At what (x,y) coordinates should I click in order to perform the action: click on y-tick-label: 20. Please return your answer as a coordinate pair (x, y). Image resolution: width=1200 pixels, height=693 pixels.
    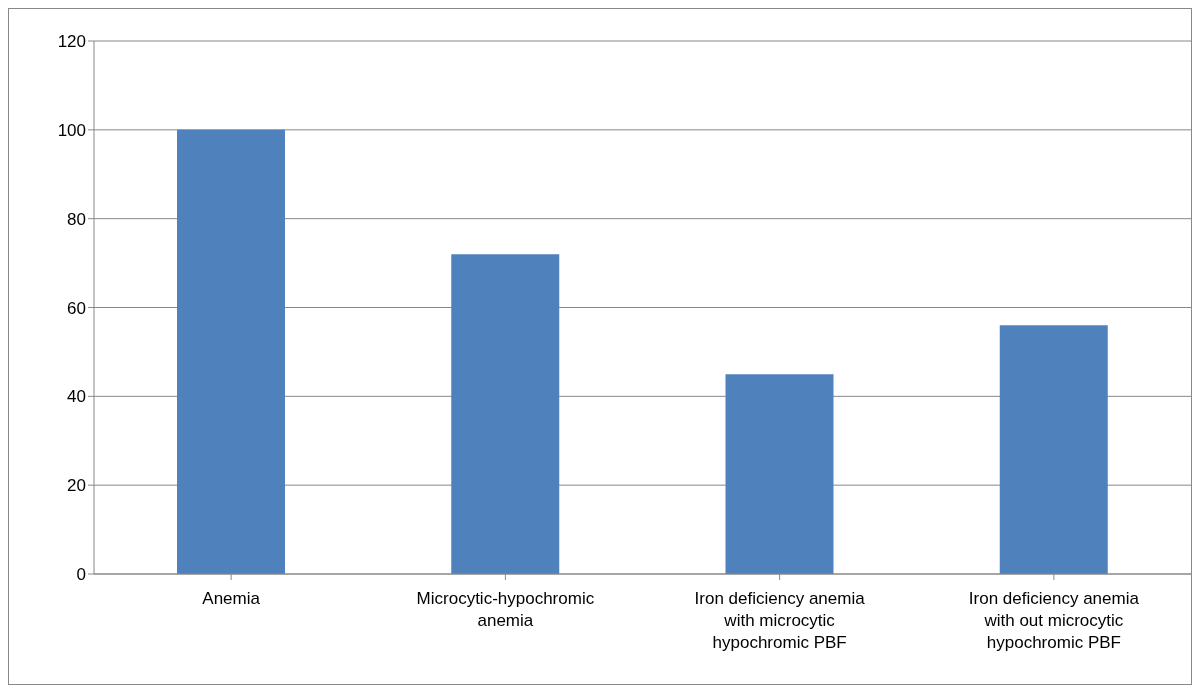
    Looking at the image, I should click on (76, 486).